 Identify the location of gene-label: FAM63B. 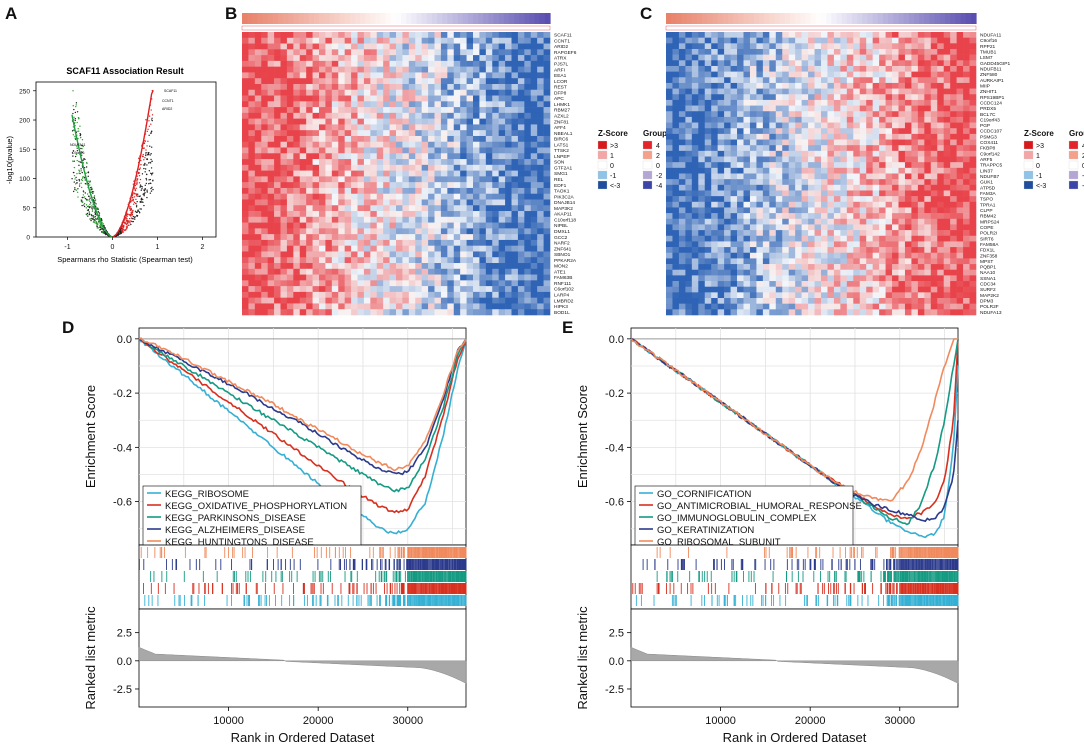
(563, 278).